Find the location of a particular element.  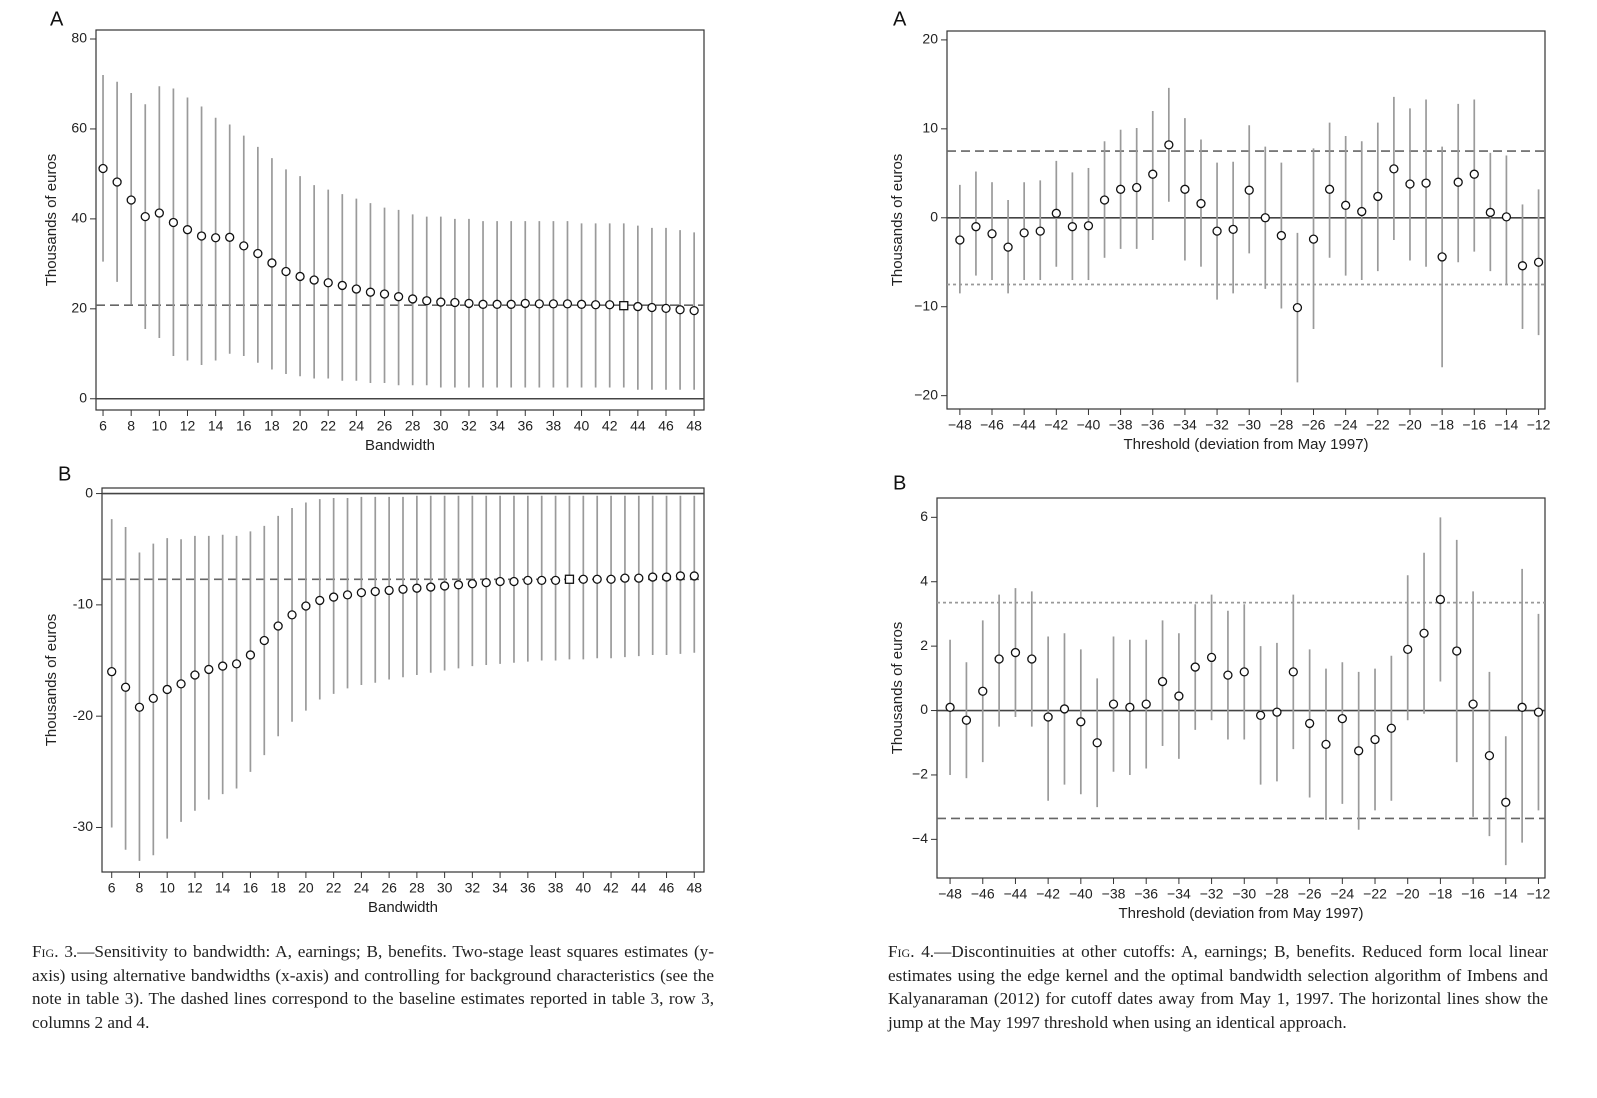

fig4-caption-label: Fig. 4. is located at coordinates (911, 951).